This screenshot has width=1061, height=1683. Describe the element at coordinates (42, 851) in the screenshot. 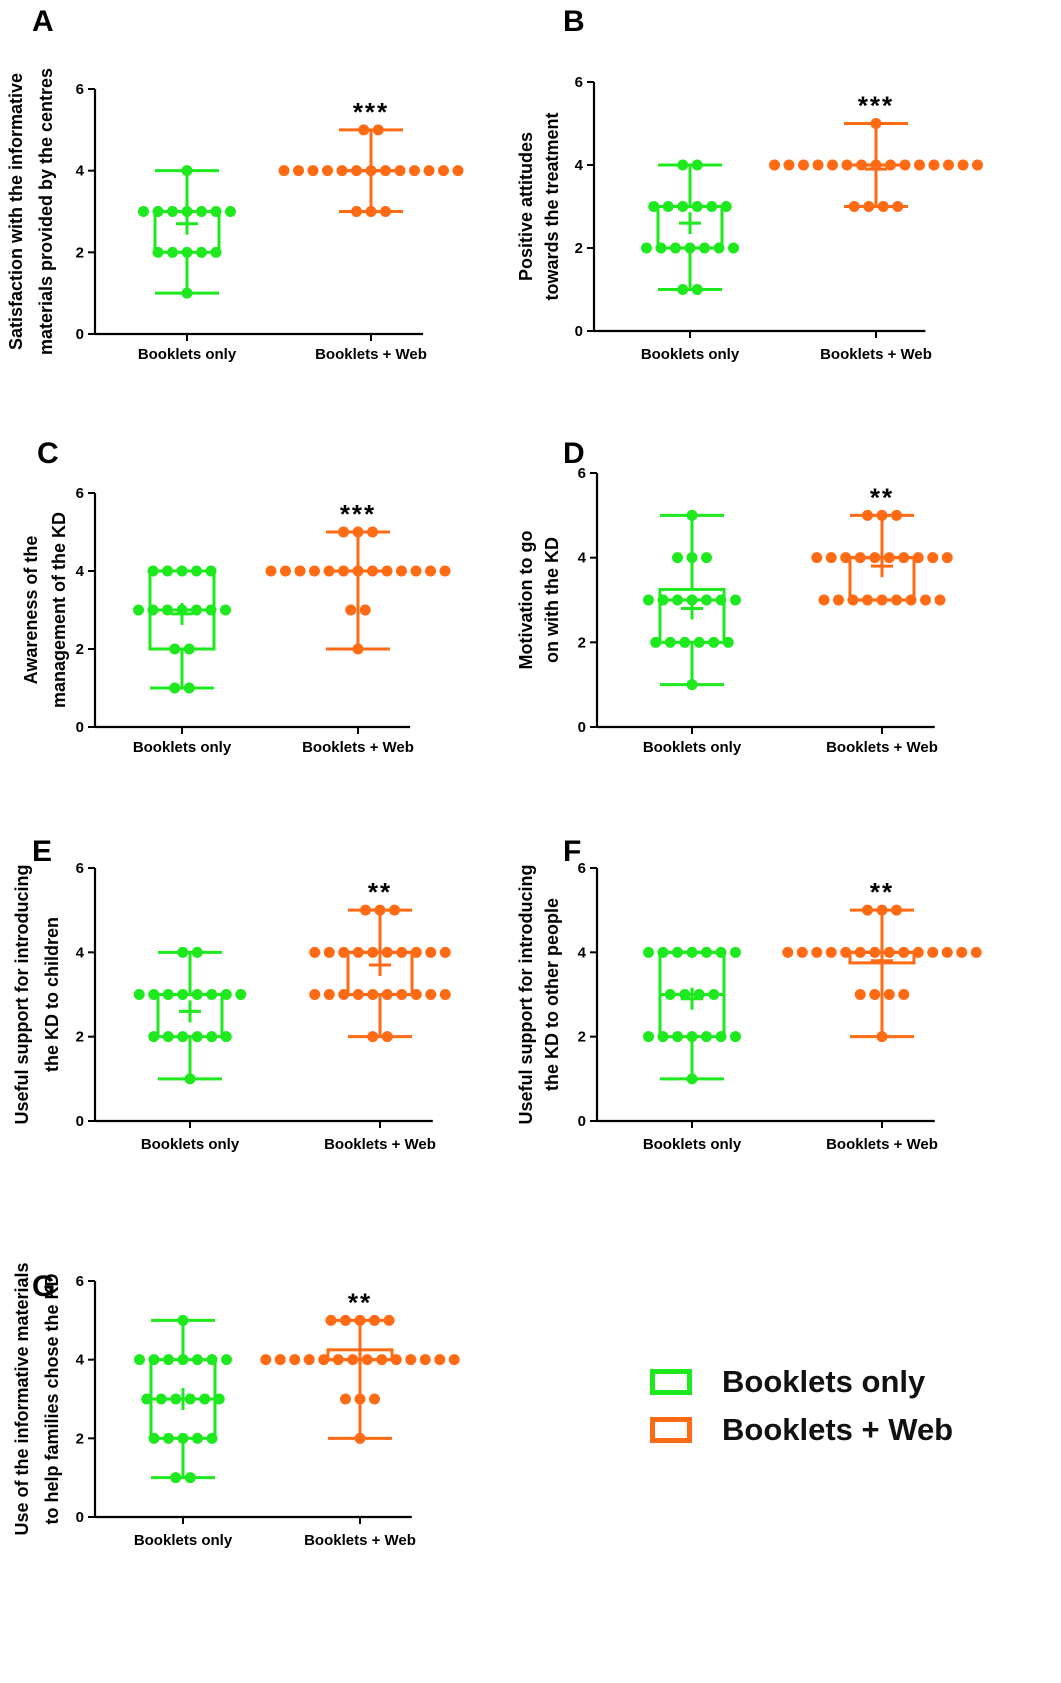

I see `panel-letter-e: E` at that location.